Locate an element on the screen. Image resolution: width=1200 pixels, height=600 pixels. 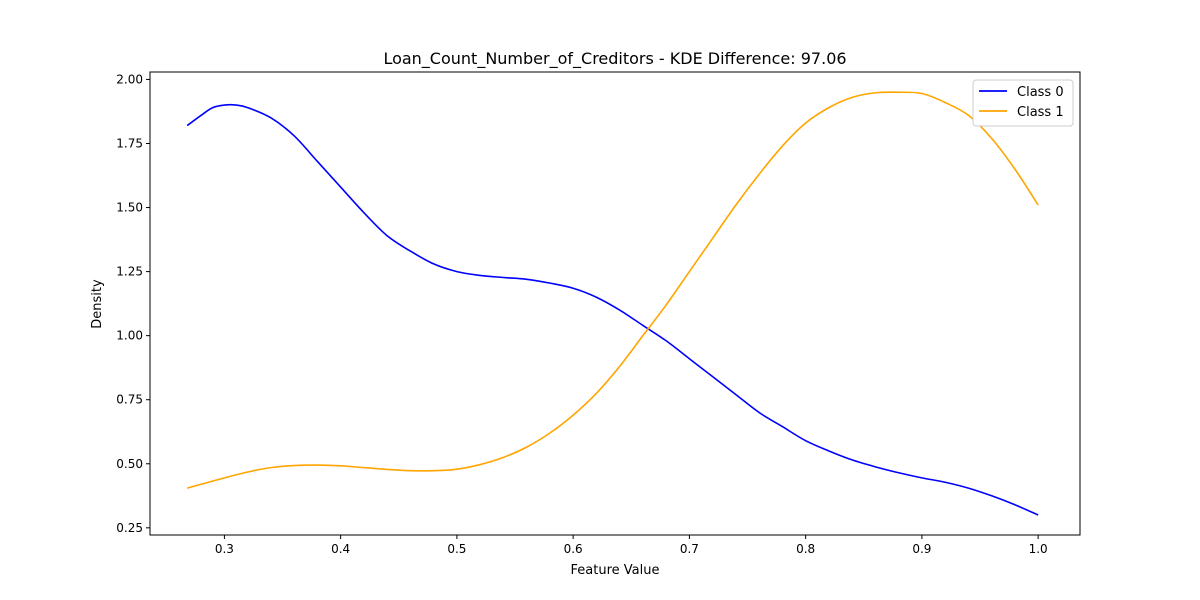
y-tick-label: 1.25 is located at coordinates (129, 272).